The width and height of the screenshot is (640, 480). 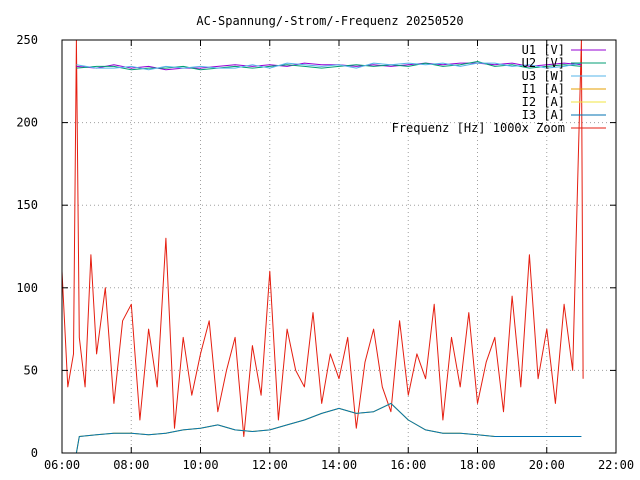 I want to click on legend-label: U2 [V], so click(x=543, y=63).